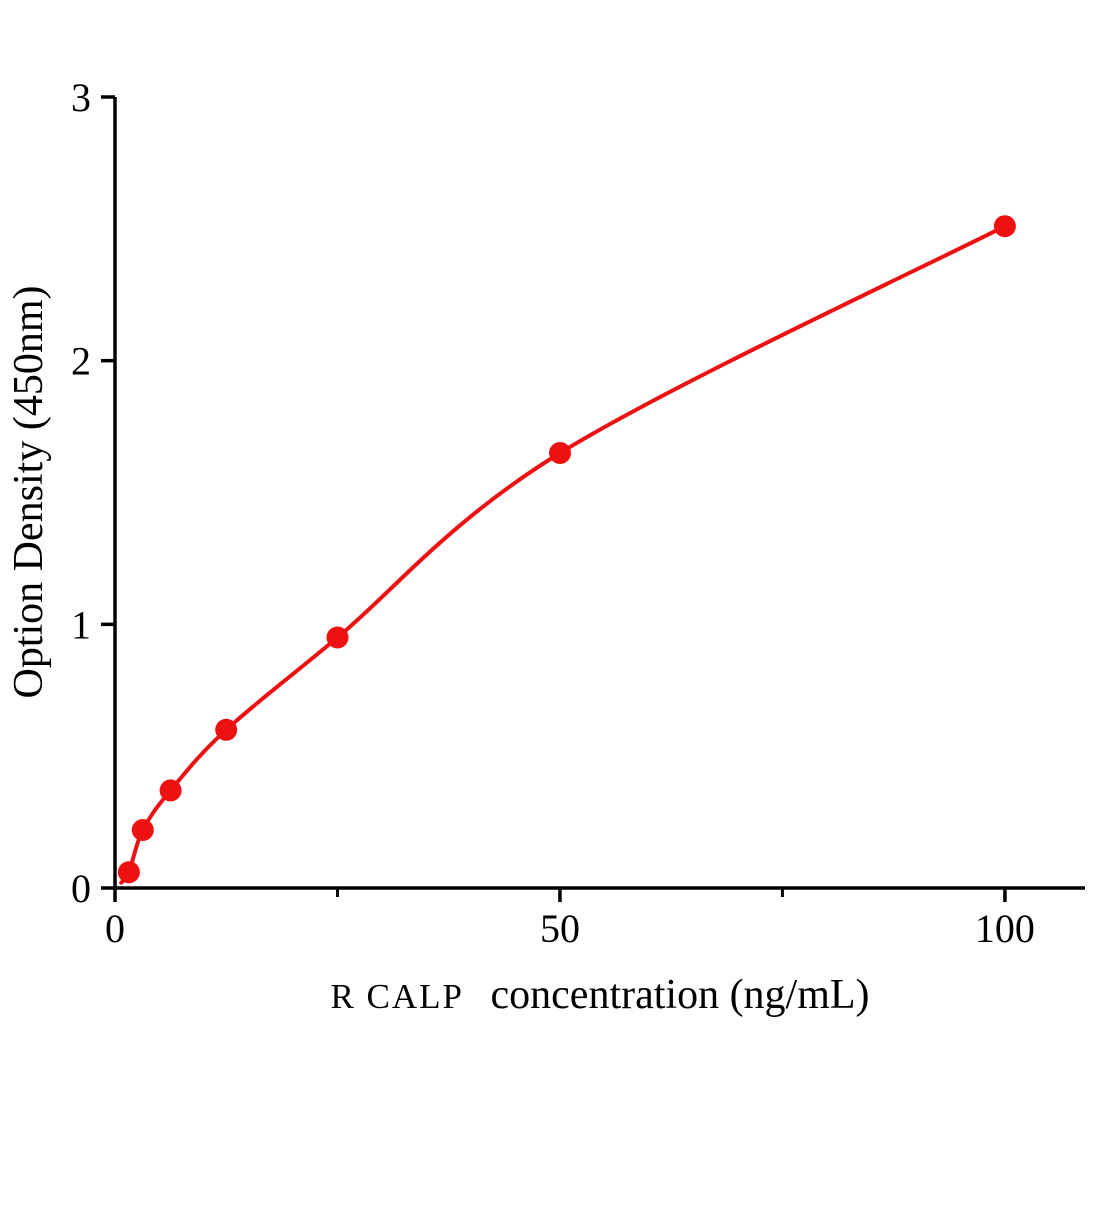 This screenshot has height=1205, width=1104. I want to click on x-axis-title: R CALP concentration (ng/mL), so click(599, 995).